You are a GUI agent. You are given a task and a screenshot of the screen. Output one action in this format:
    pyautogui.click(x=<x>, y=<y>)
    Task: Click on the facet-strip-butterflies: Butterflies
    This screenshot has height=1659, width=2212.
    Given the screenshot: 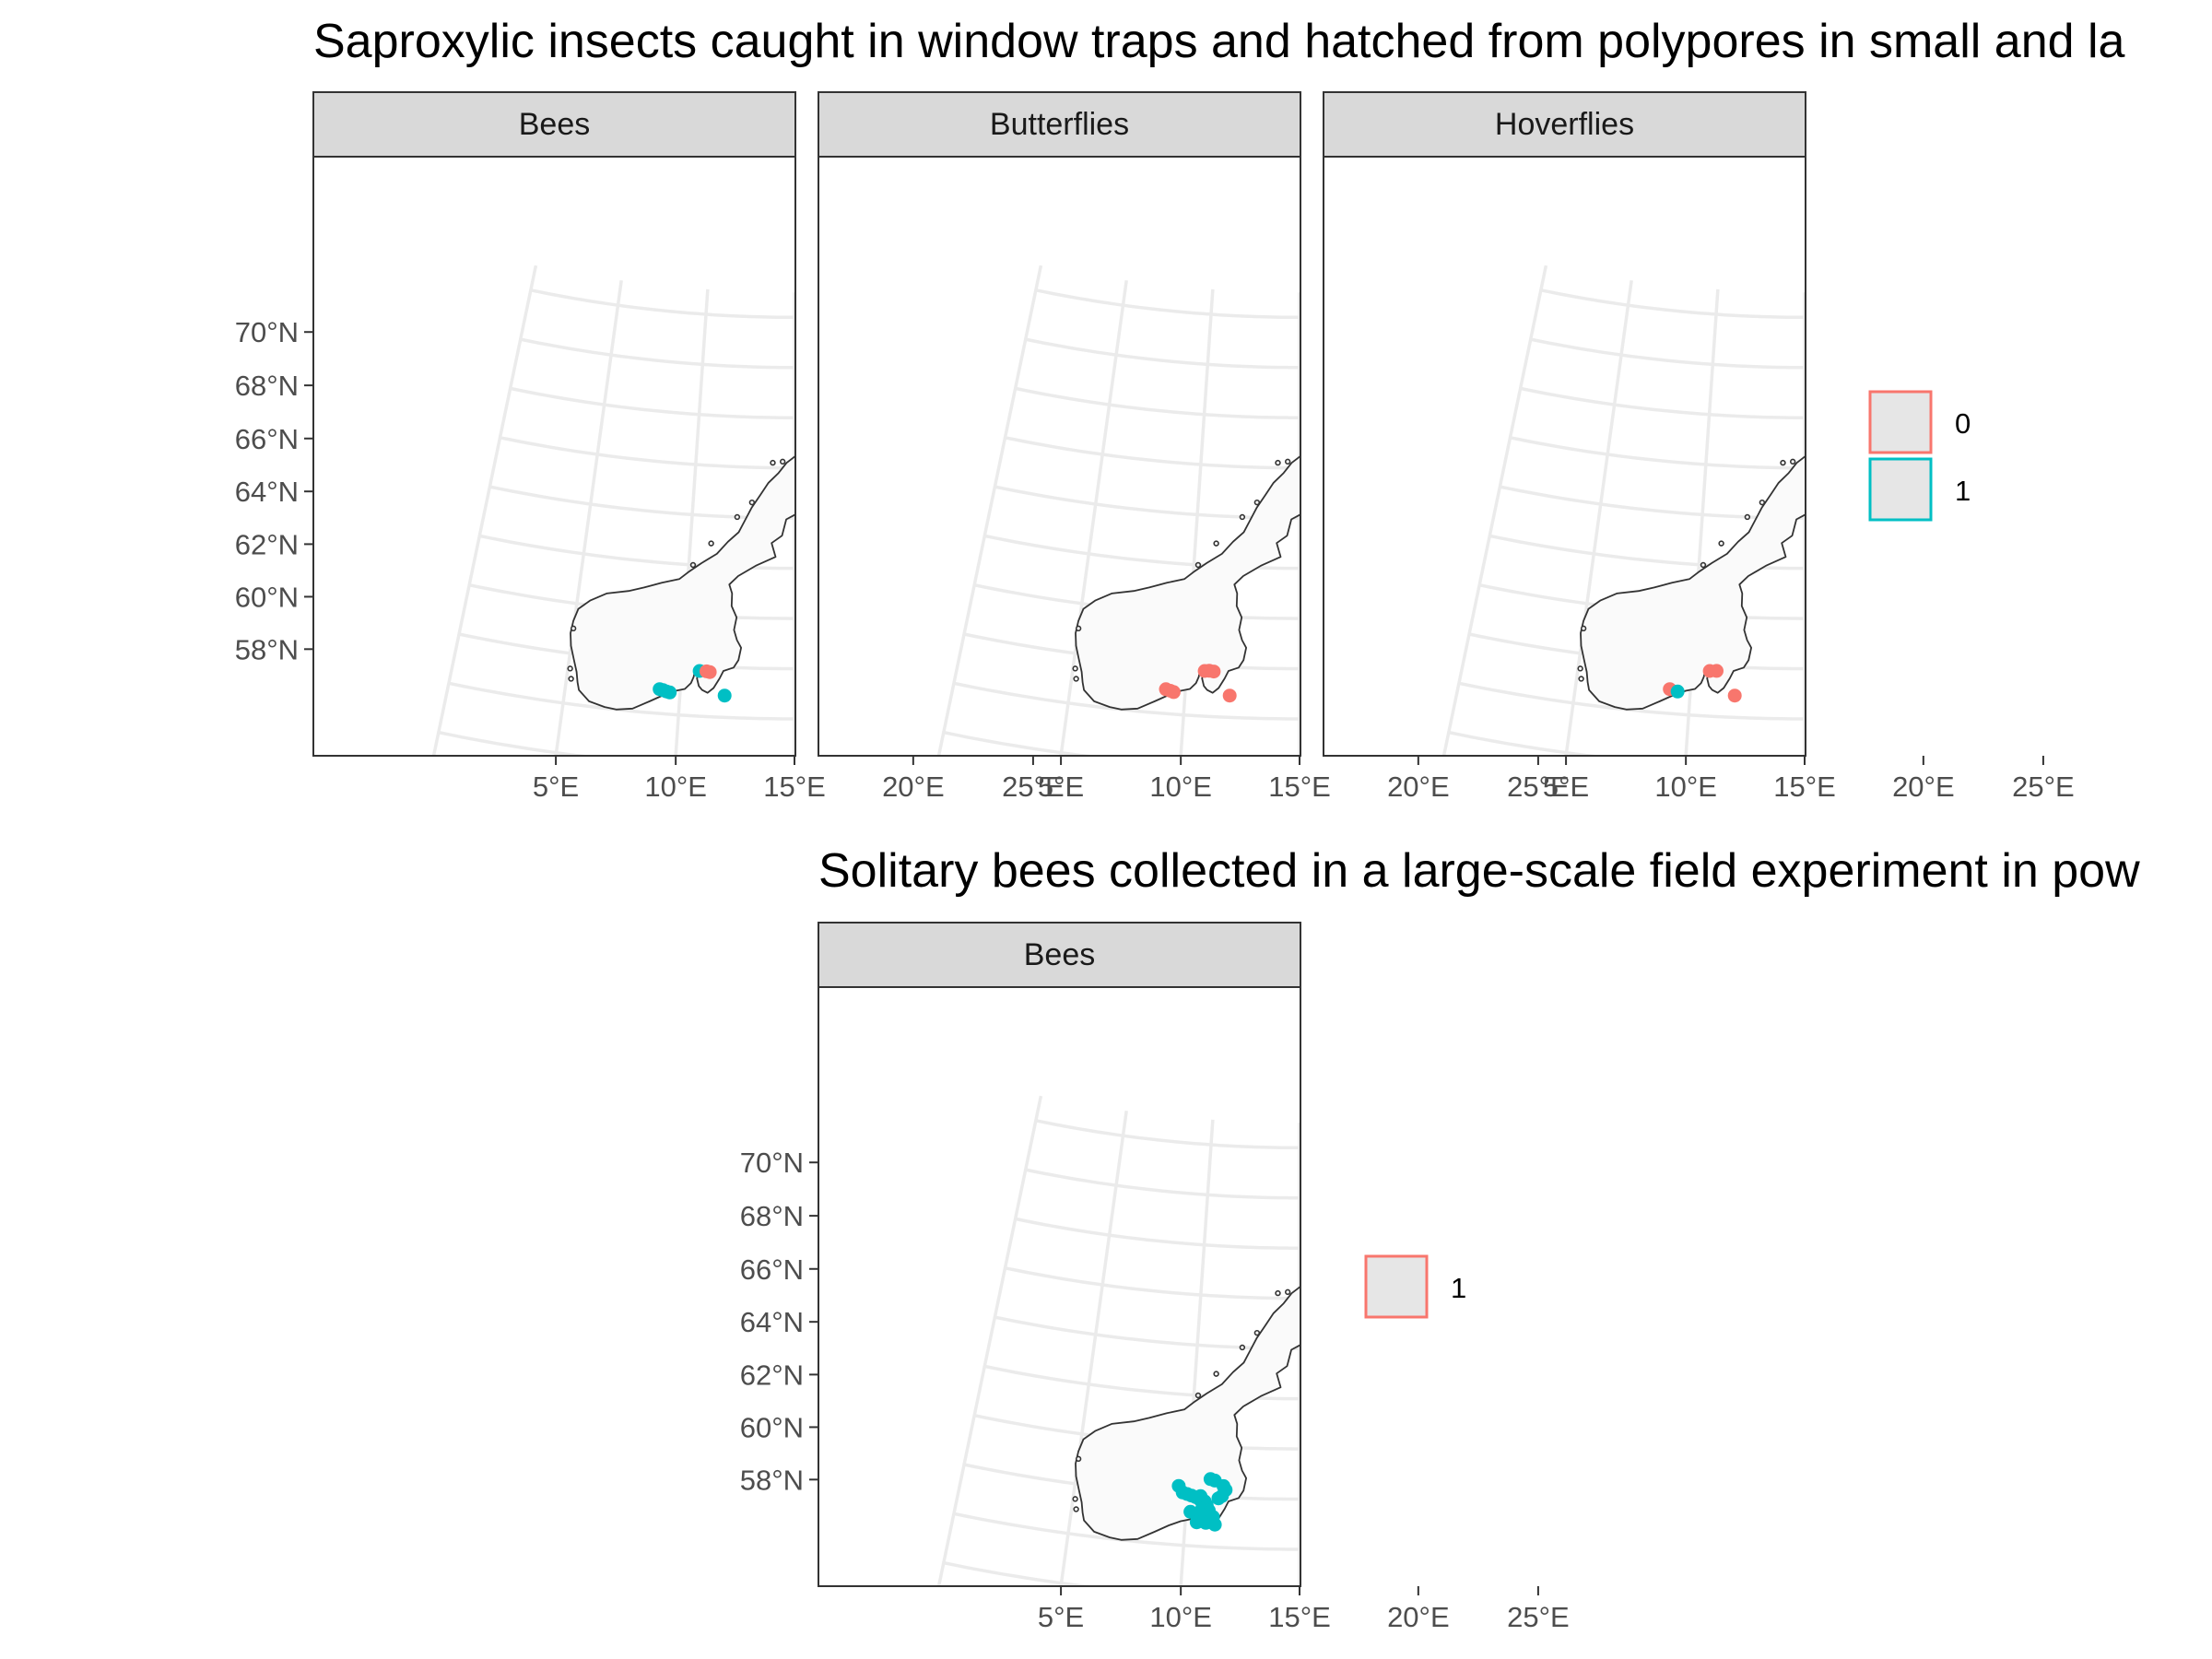 What is the action you would take?
    pyautogui.click(x=1059, y=124)
    